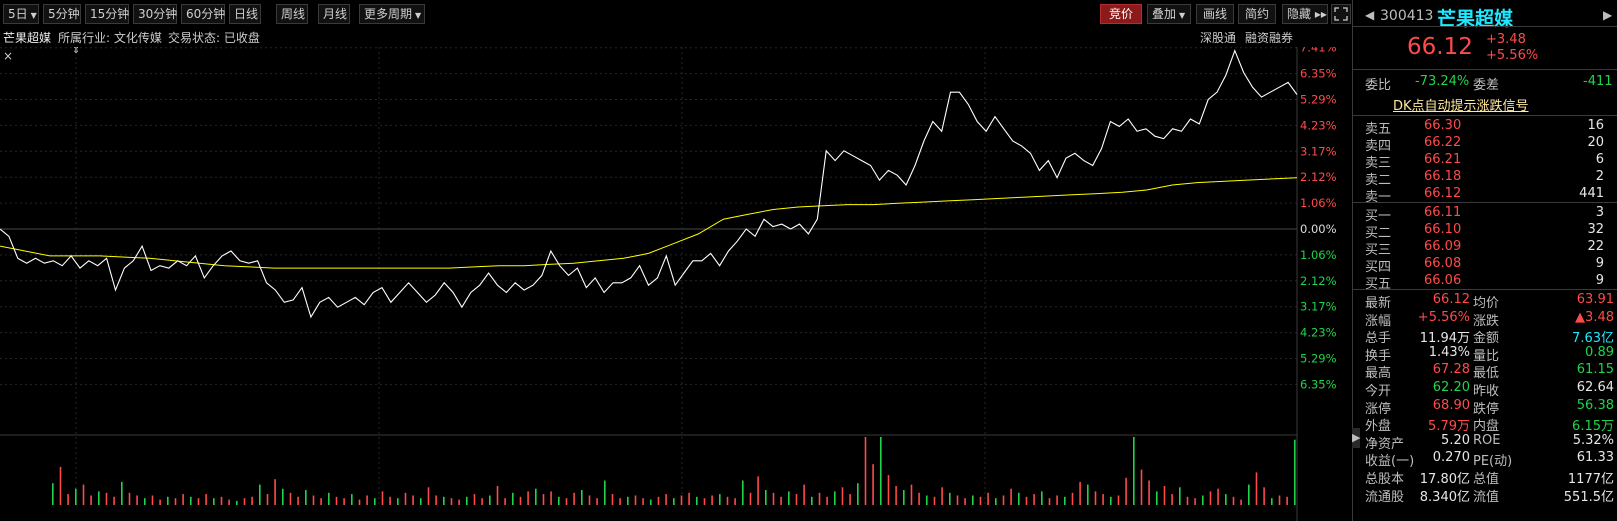 The image size is (1617, 521). Describe the element at coordinates (1218, 38) in the screenshot. I see `sz-connect-link: 深股通` at that location.